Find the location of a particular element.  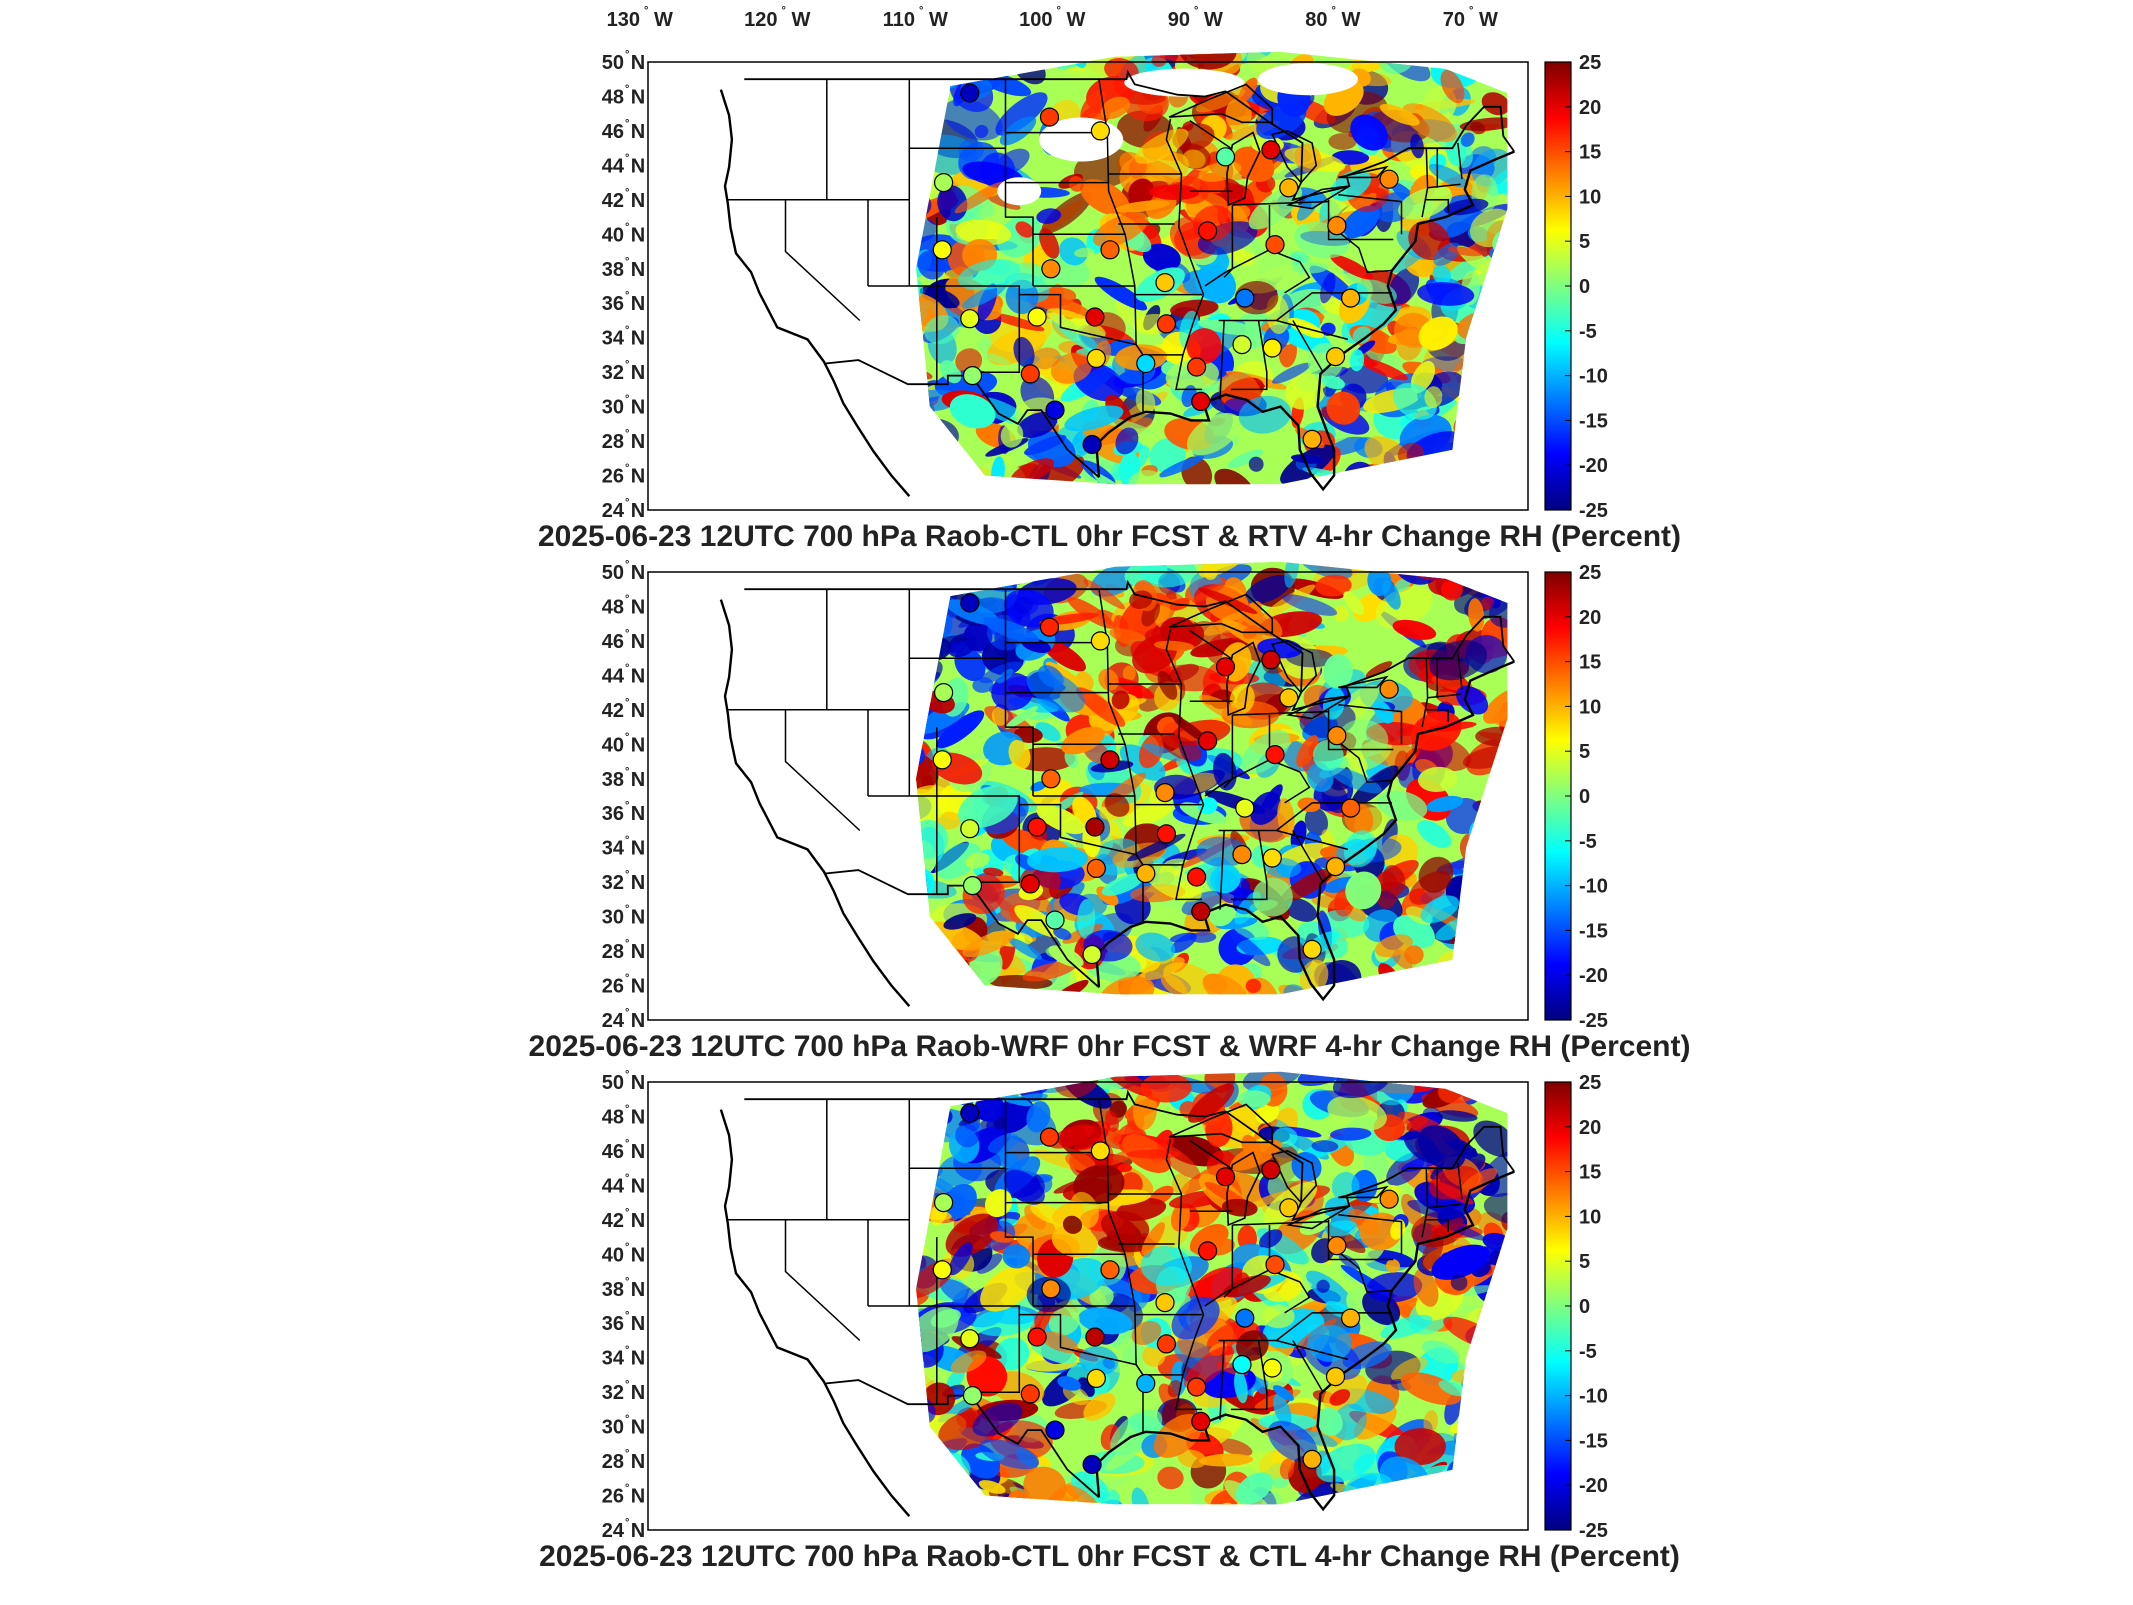

lat-tick-label: 40 is located at coordinates (613, 235).